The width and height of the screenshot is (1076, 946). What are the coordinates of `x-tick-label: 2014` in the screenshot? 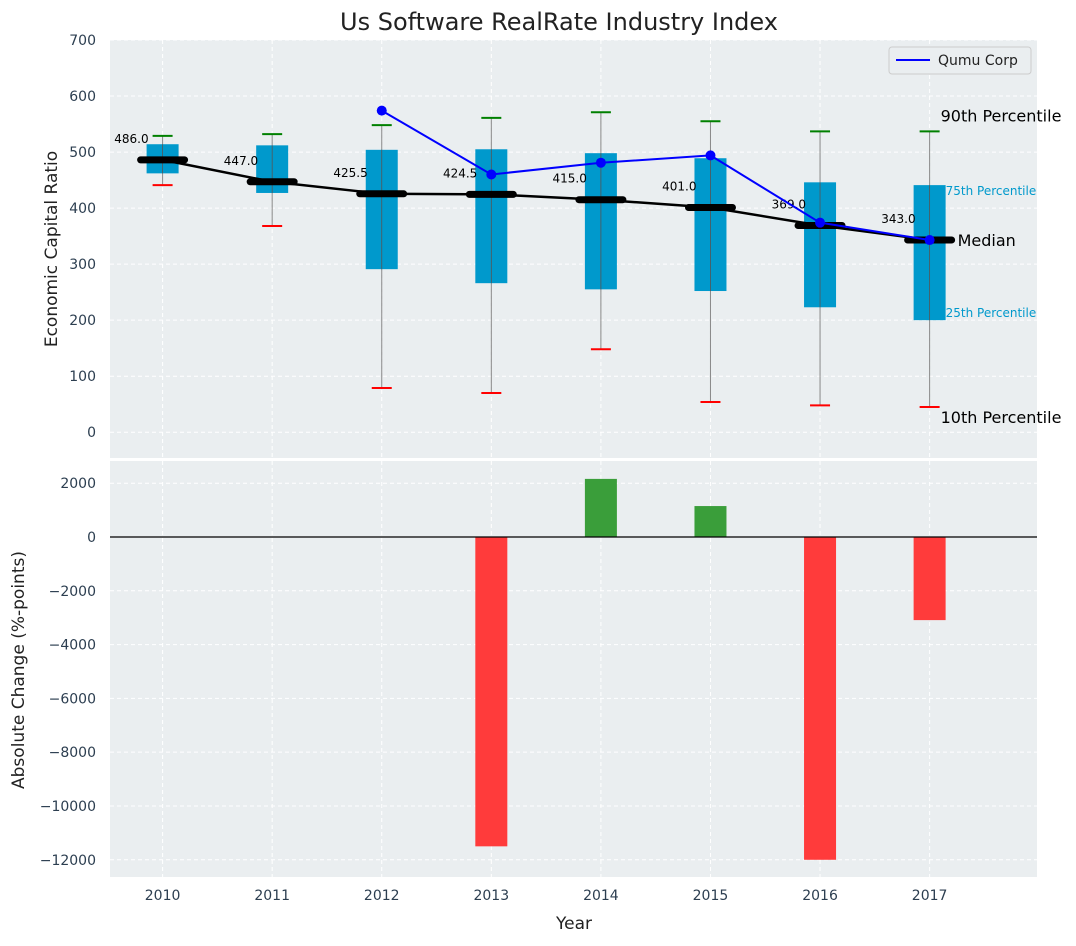 It's located at (601, 896).